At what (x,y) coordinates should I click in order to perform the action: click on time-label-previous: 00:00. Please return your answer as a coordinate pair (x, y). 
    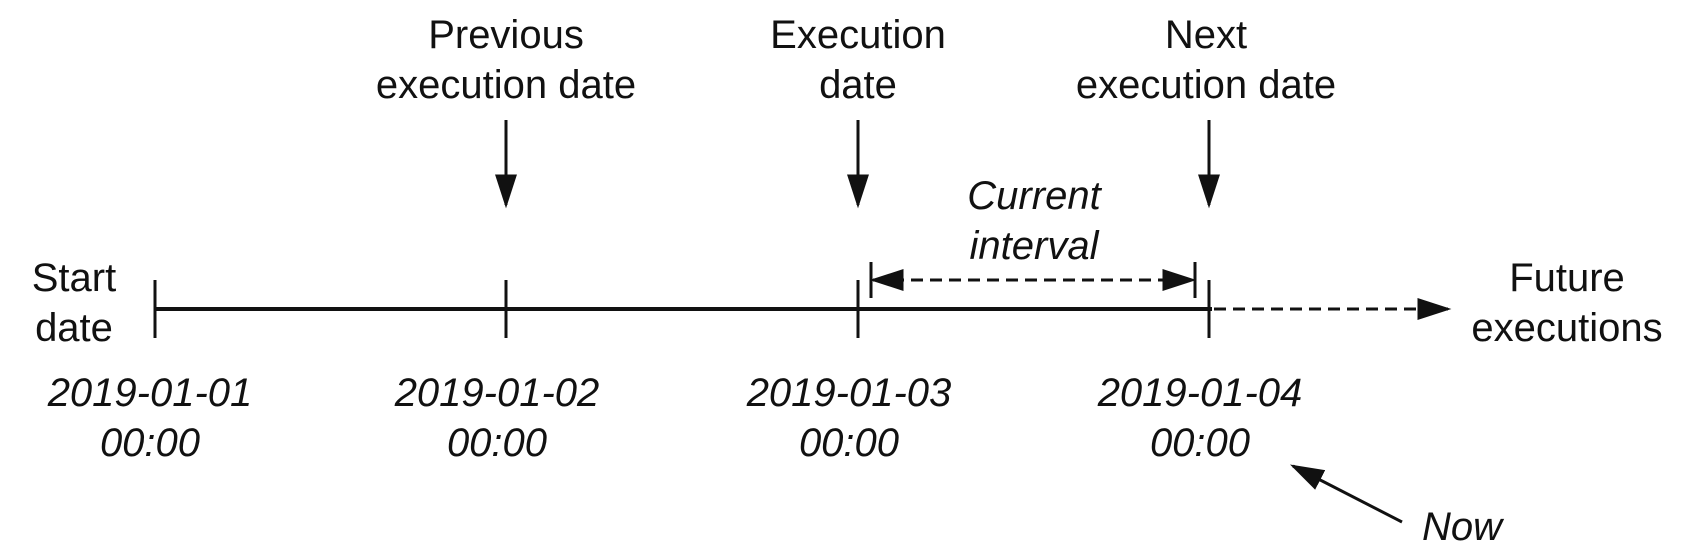
    Looking at the image, I should click on (497, 443).